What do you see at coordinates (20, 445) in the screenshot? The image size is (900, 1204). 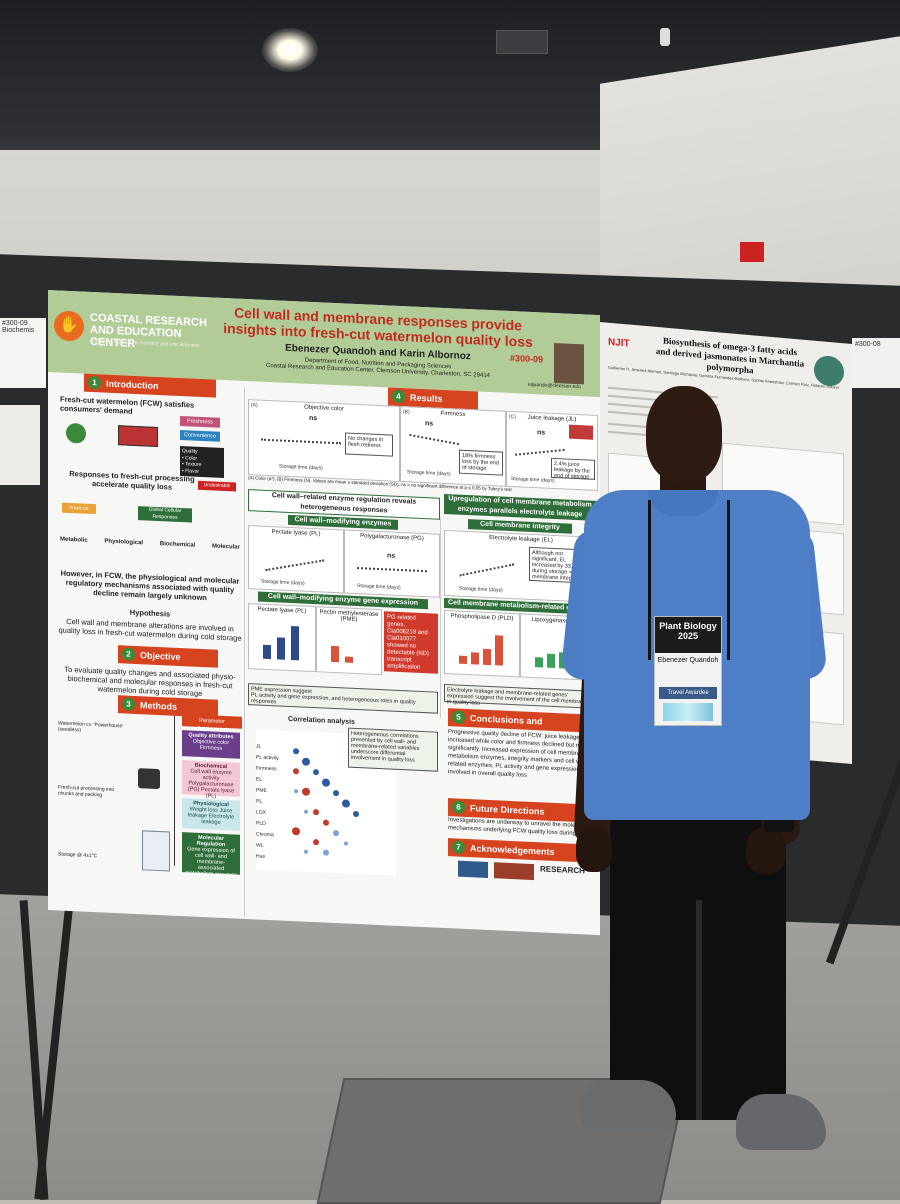 I see `side-paper` at bounding box center [20, 445].